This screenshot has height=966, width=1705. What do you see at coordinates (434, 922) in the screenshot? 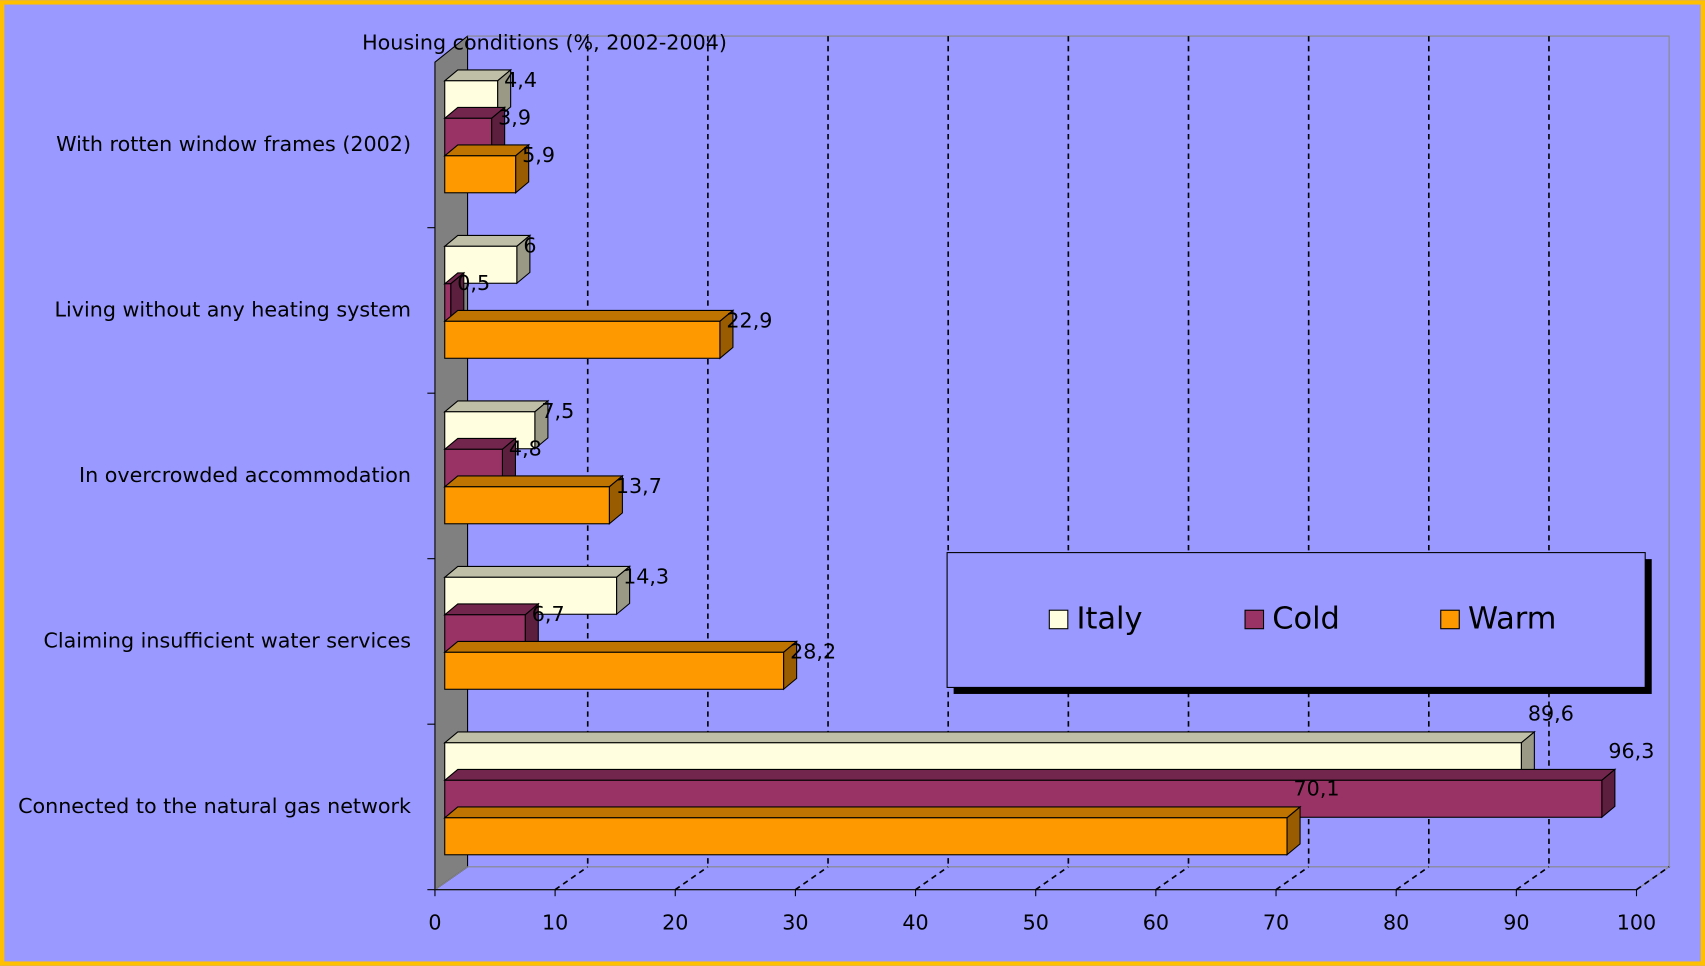
I see `x-tick-label: 0` at bounding box center [434, 922].